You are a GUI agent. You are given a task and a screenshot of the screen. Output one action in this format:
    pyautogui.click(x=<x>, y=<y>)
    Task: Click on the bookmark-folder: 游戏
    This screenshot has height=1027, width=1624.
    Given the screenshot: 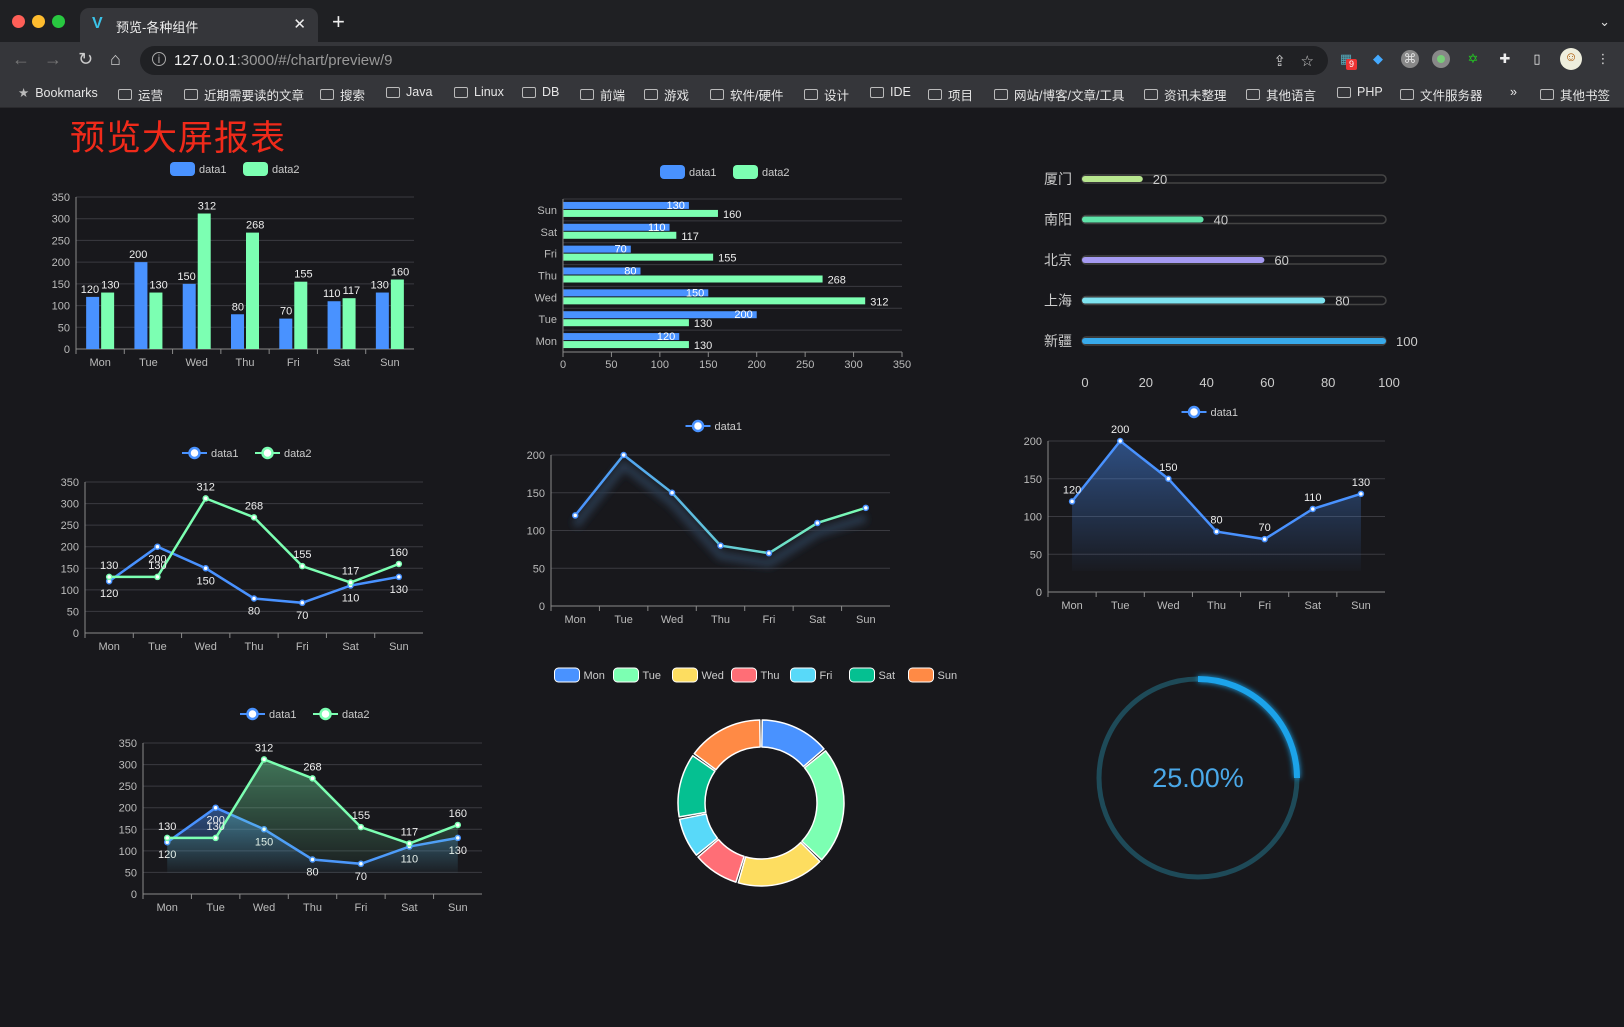 What is the action you would take?
    pyautogui.click(x=666, y=94)
    